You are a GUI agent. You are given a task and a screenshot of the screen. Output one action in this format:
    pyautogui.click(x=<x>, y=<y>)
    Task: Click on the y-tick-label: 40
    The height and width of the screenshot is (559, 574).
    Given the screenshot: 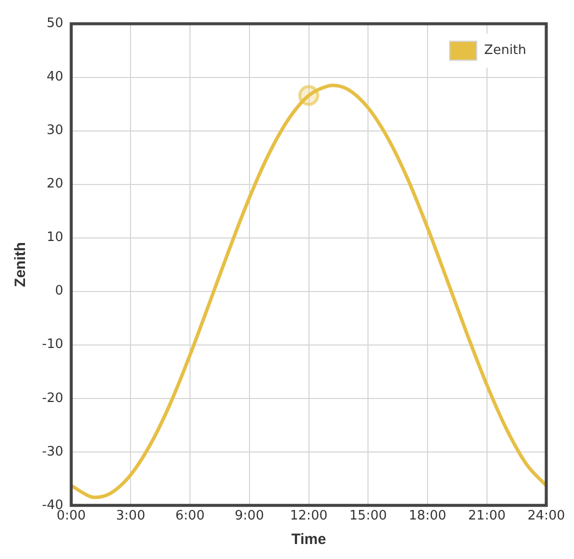 What is the action you would take?
    pyautogui.click(x=55, y=77)
    